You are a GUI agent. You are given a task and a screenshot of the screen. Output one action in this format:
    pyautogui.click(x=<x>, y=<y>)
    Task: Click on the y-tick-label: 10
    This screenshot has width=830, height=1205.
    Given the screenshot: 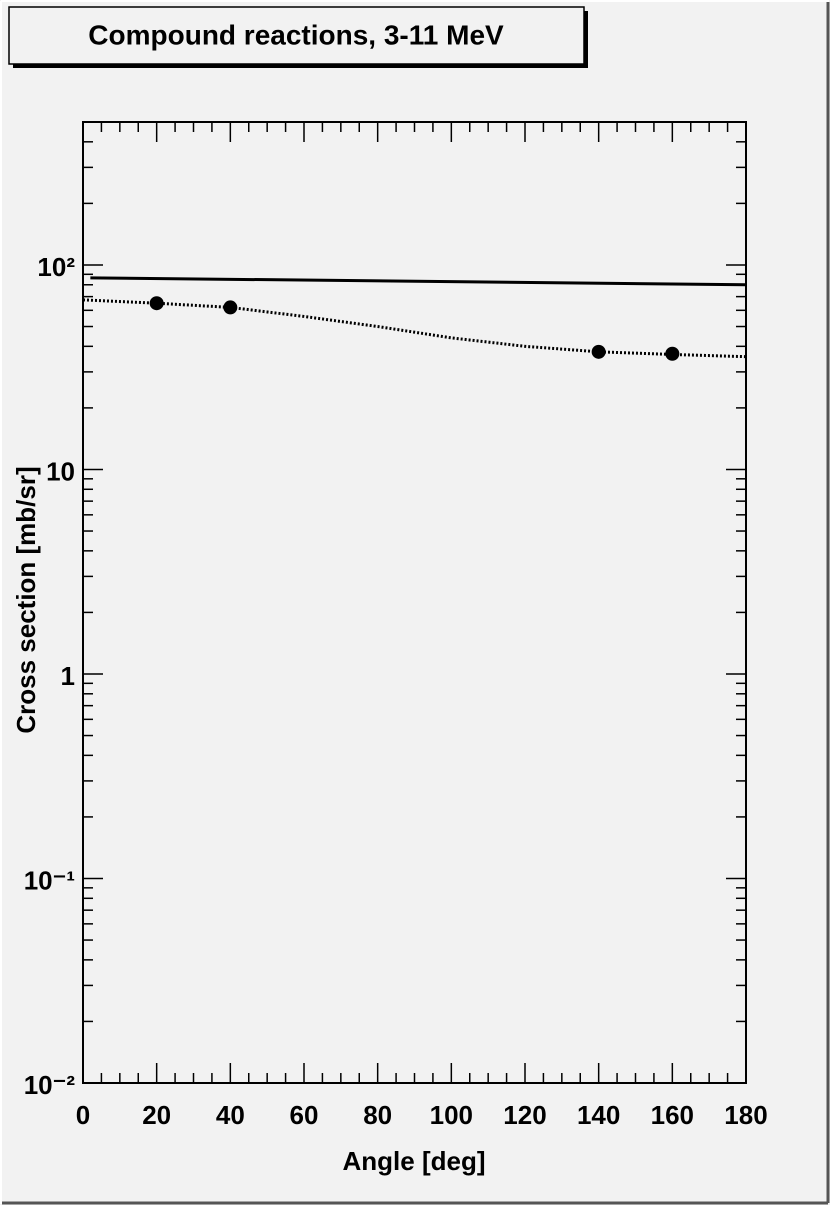 What is the action you would take?
    pyautogui.click(x=60, y=471)
    